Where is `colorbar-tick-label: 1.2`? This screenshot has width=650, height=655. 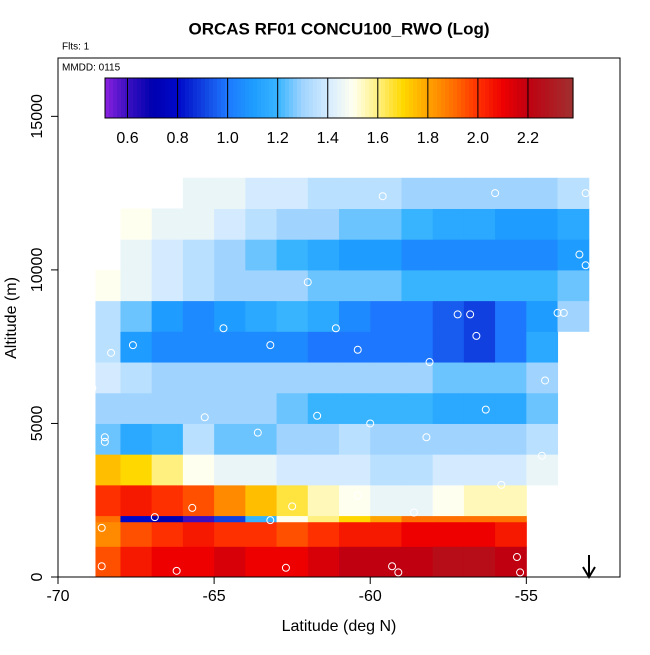
colorbar-tick-label: 1.2 is located at coordinates (278, 138).